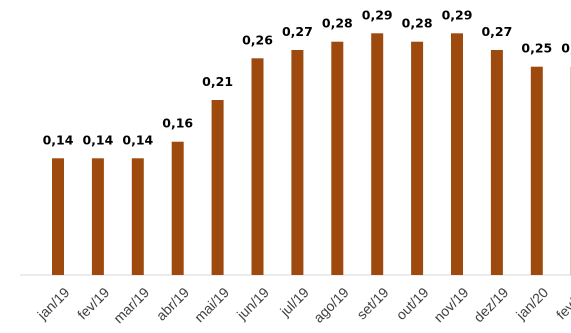 This screenshot has height=333, width=571. What do you see at coordinates (217, 187) in the screenshot?
I see `bar-mai/19` at bounding box center [217, 187].